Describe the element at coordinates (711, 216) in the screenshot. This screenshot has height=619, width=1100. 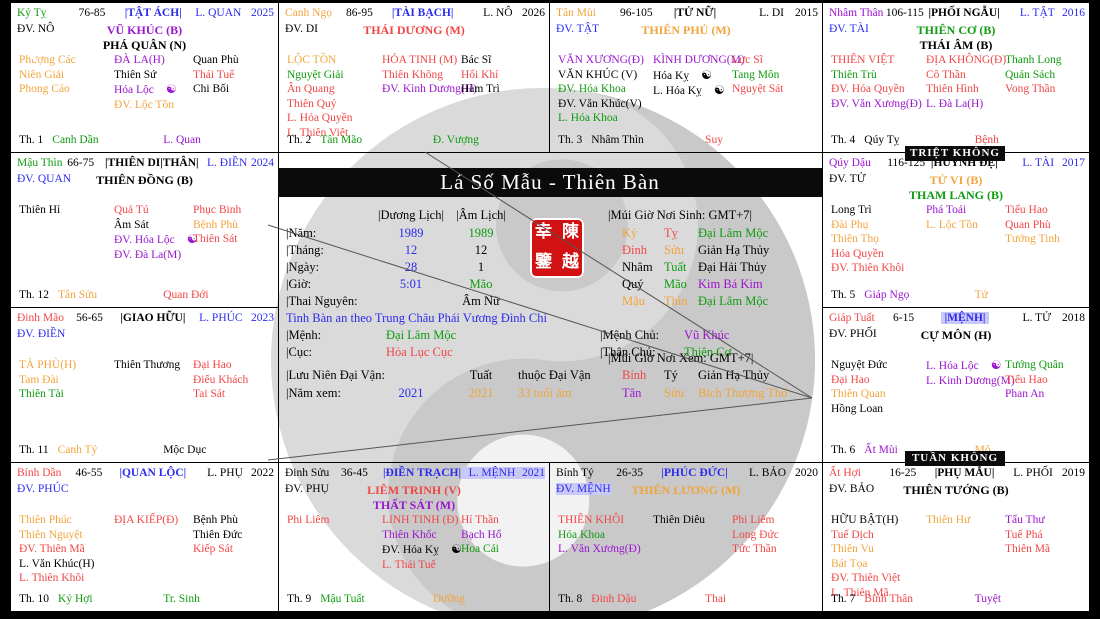
I see `info-row: |Múi Giờ Nơi Sinh: GMT+7|` at that location.